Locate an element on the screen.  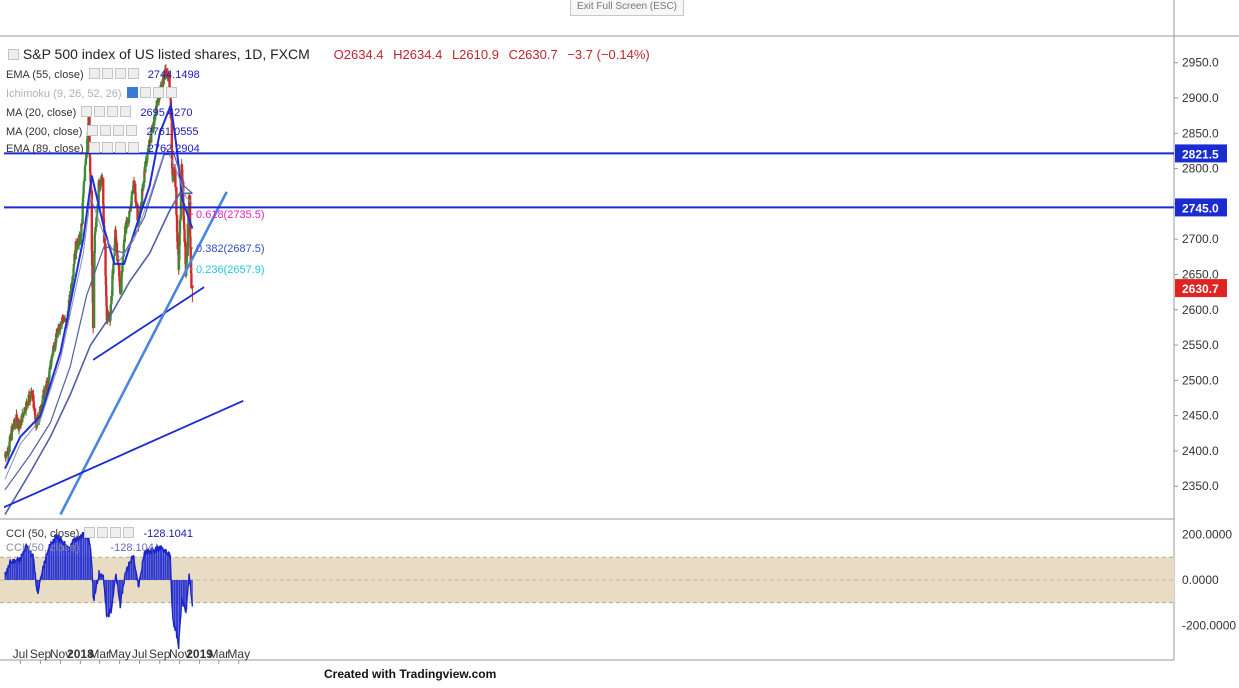
footer-credit: Created with Tradingview.com is located at coordinates (410, 674).